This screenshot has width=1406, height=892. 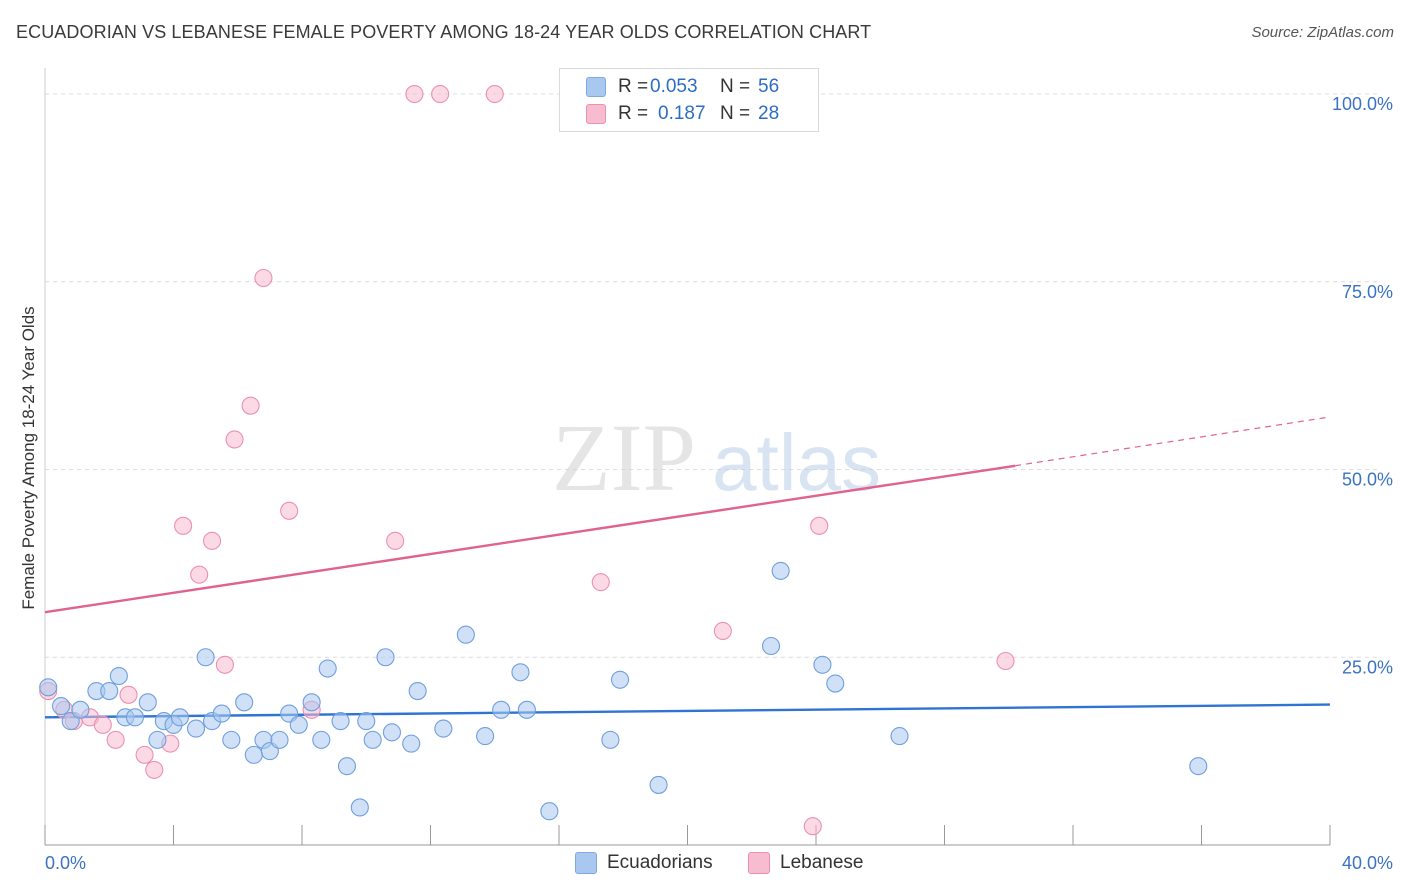 What do you see at coordinates (596, 87) in the screenshot?
I see `legend-swatch-ecuadorians` at bounding box center [596, 87].